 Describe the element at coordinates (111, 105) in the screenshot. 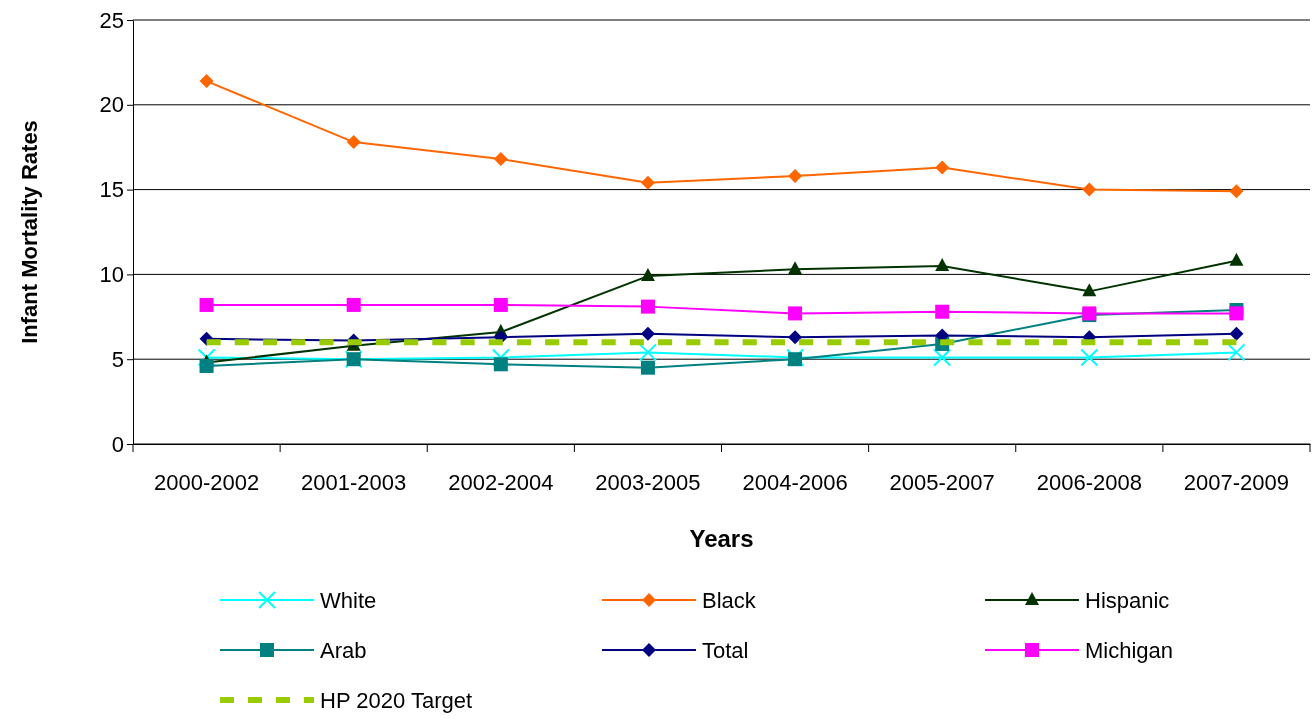

I see `y-tick-label: 20` at that location.